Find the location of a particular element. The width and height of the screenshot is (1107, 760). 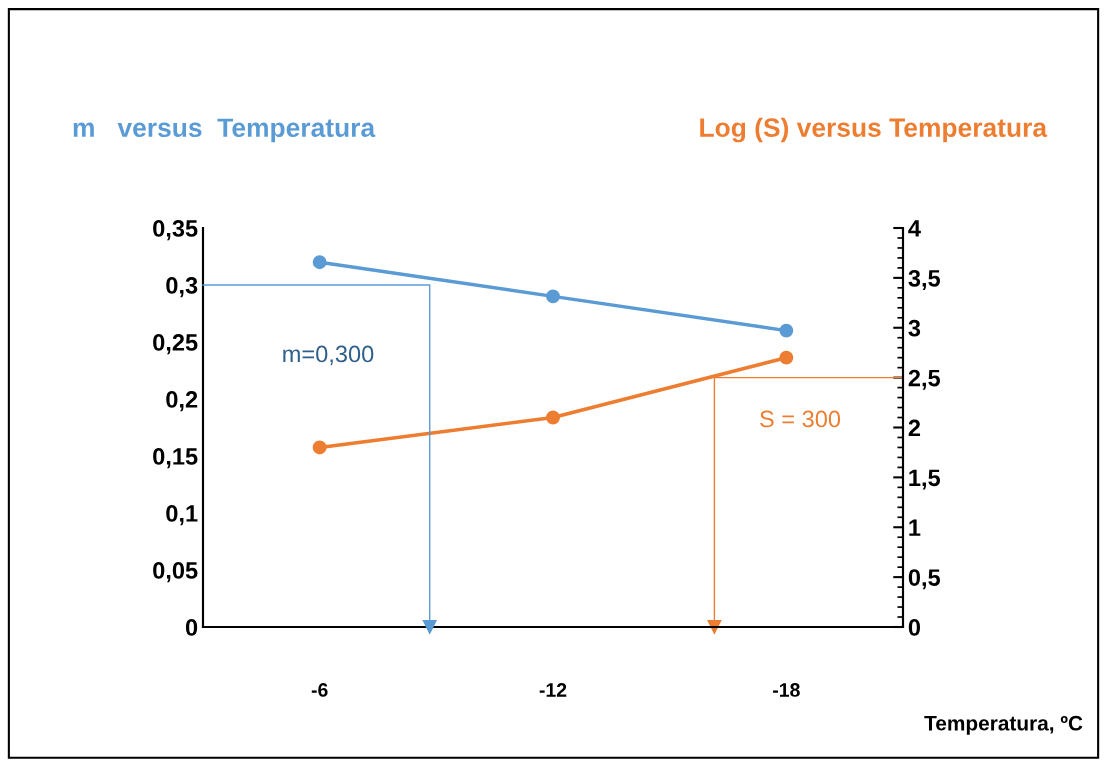

annotation: m=0,300 is located at coordinates (328, 355).